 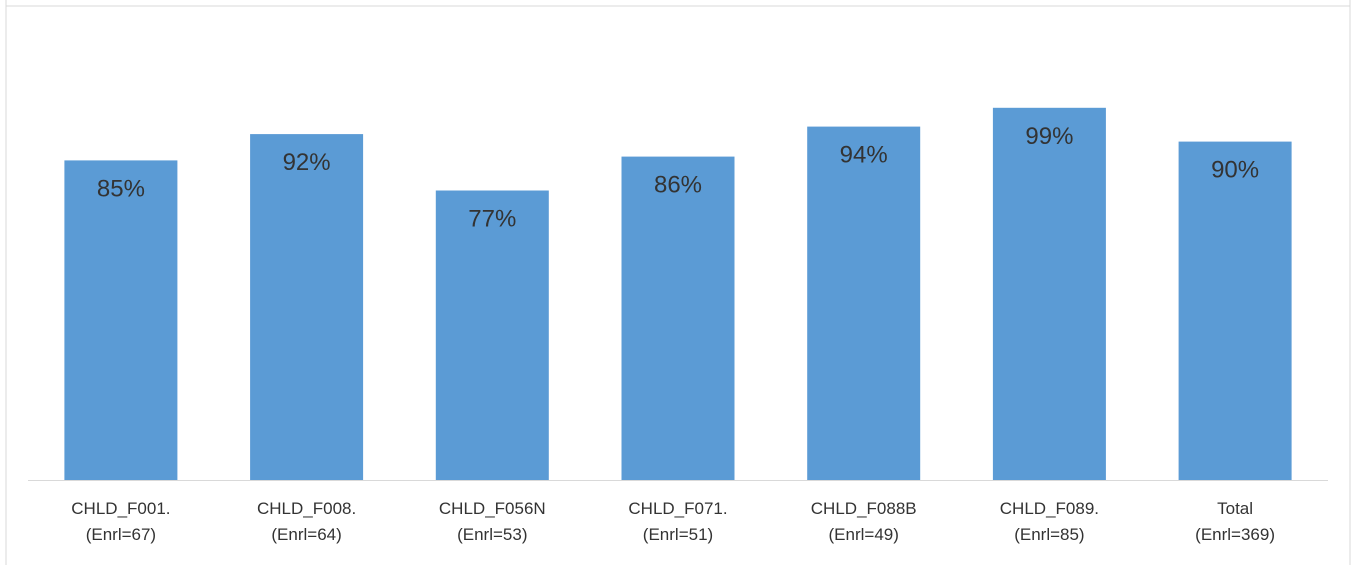 What do you see at coordinates (1049, 508) in the screenshot?
I see `x-tick-label-6-line-1: CHLD_F089.` at bounding box center [1049, 508].